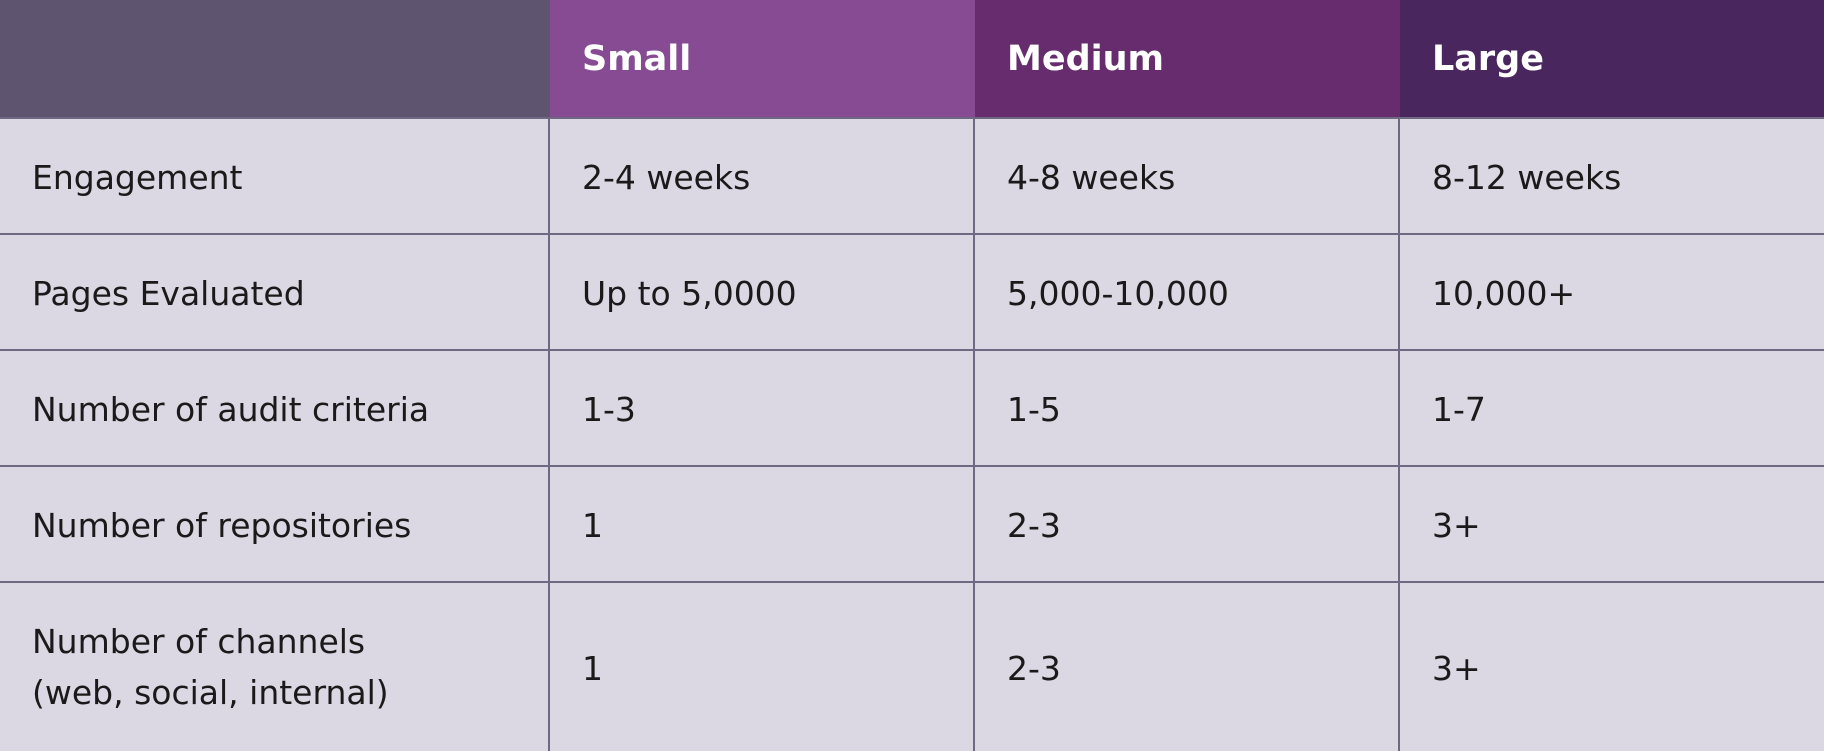  What do you see at coordinates (275, 177) in the screenshot?
I see `row-label-engagement: Engagement` at bounding box center [275, 177].